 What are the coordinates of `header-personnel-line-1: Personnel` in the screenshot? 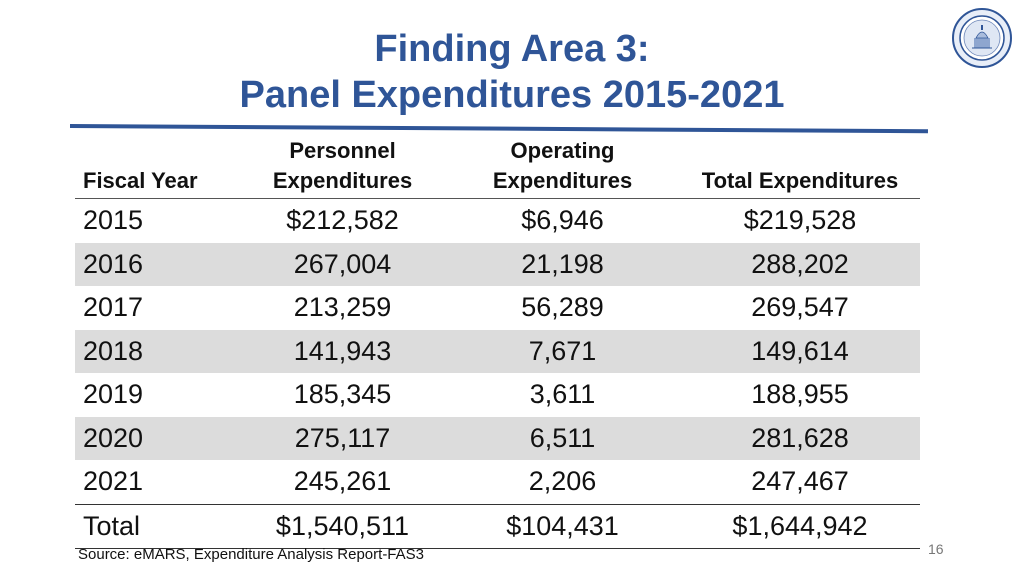 It's located at (342, 150).